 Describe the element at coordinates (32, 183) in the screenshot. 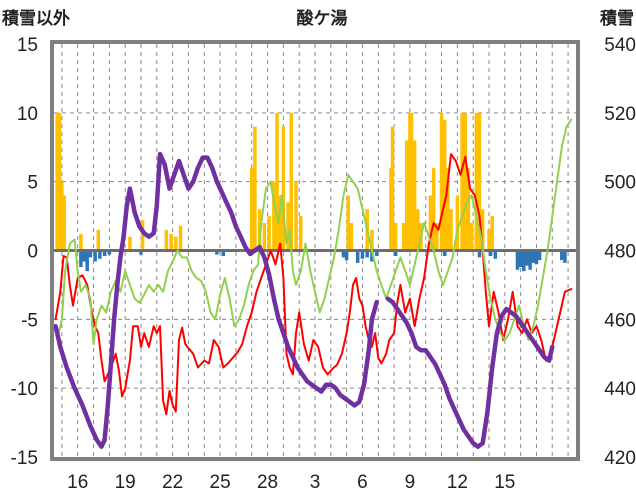

I see `left-tick-label: 5` at that location.